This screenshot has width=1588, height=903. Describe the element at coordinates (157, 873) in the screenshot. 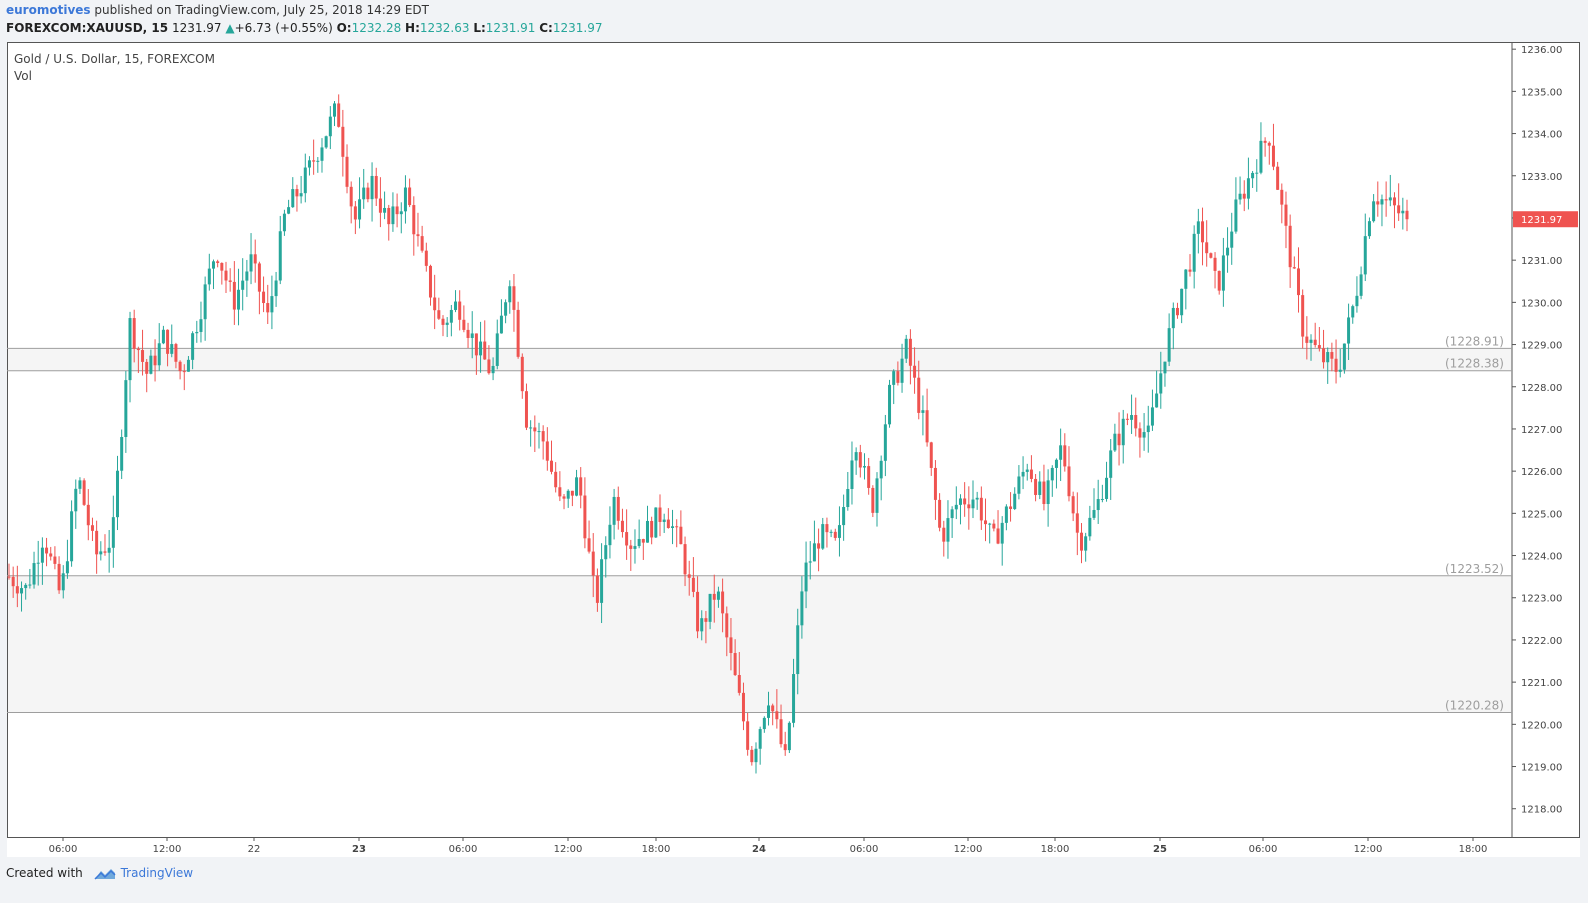

I see `tradingview-brand-link: TradingView` at that location.